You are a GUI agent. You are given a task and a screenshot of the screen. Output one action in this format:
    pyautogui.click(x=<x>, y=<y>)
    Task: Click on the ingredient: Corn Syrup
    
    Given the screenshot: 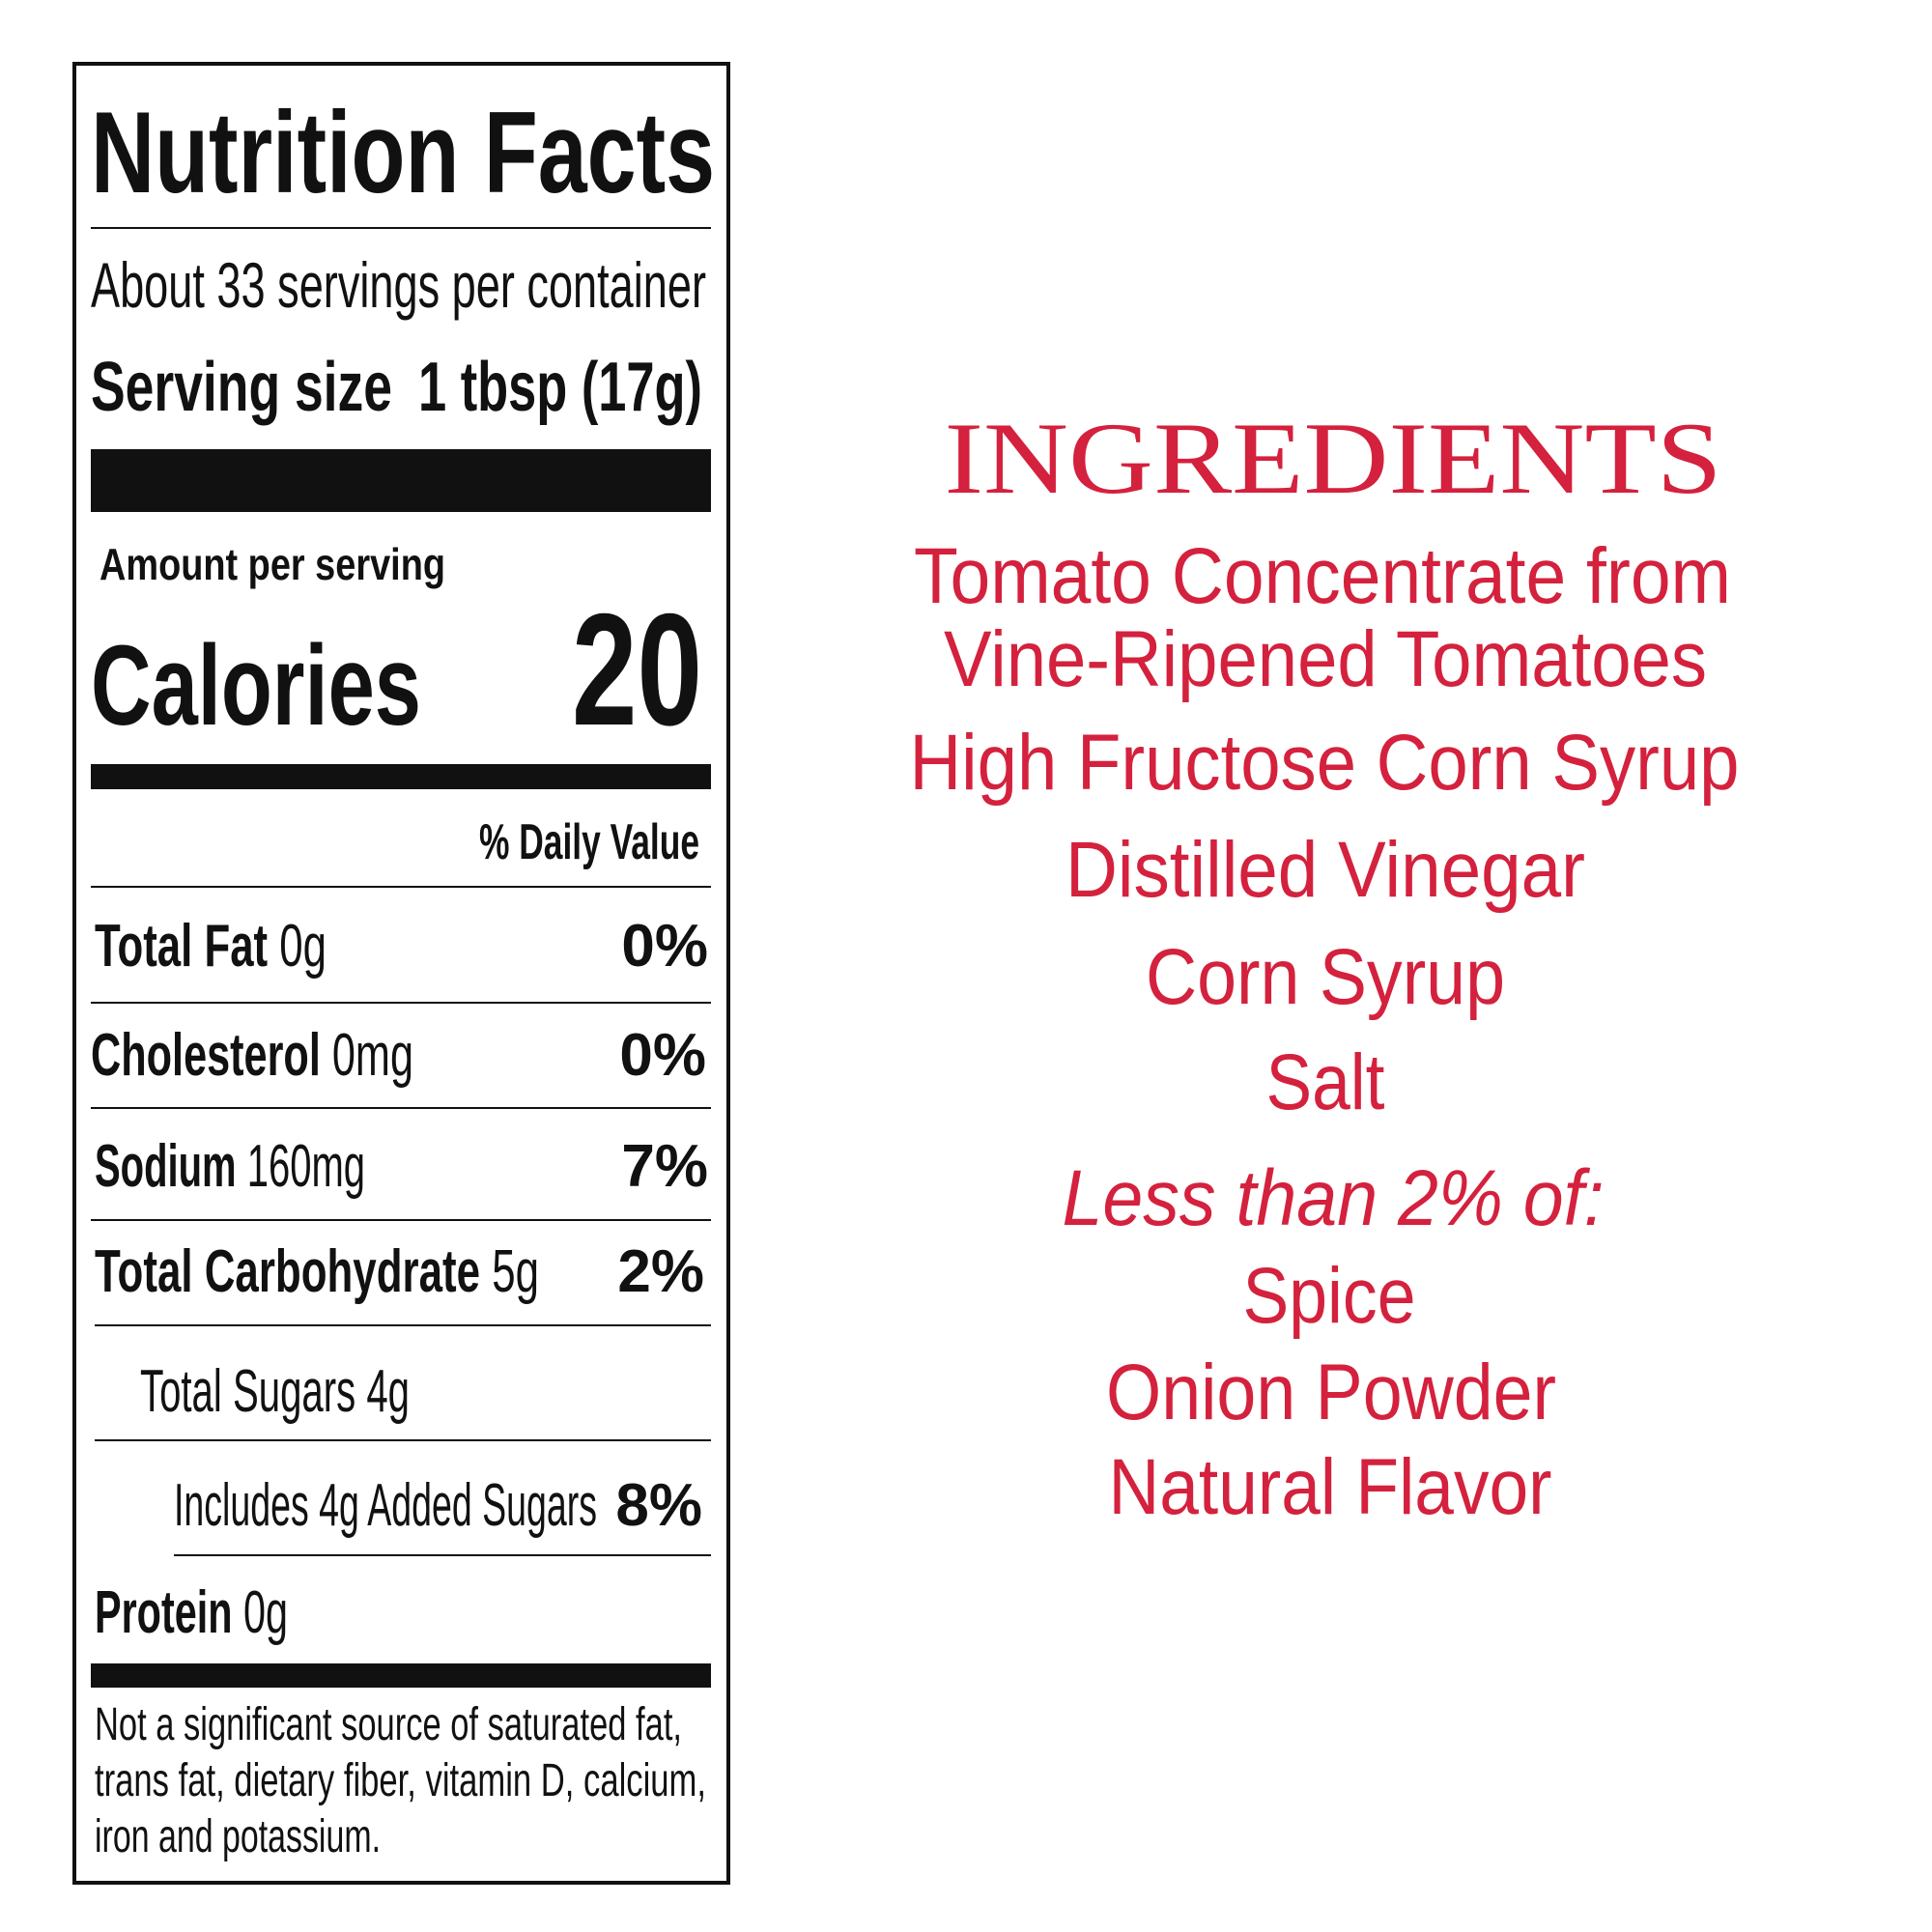 What is the action you would take?
    pyautogui.click(x=1325, y=977)
    